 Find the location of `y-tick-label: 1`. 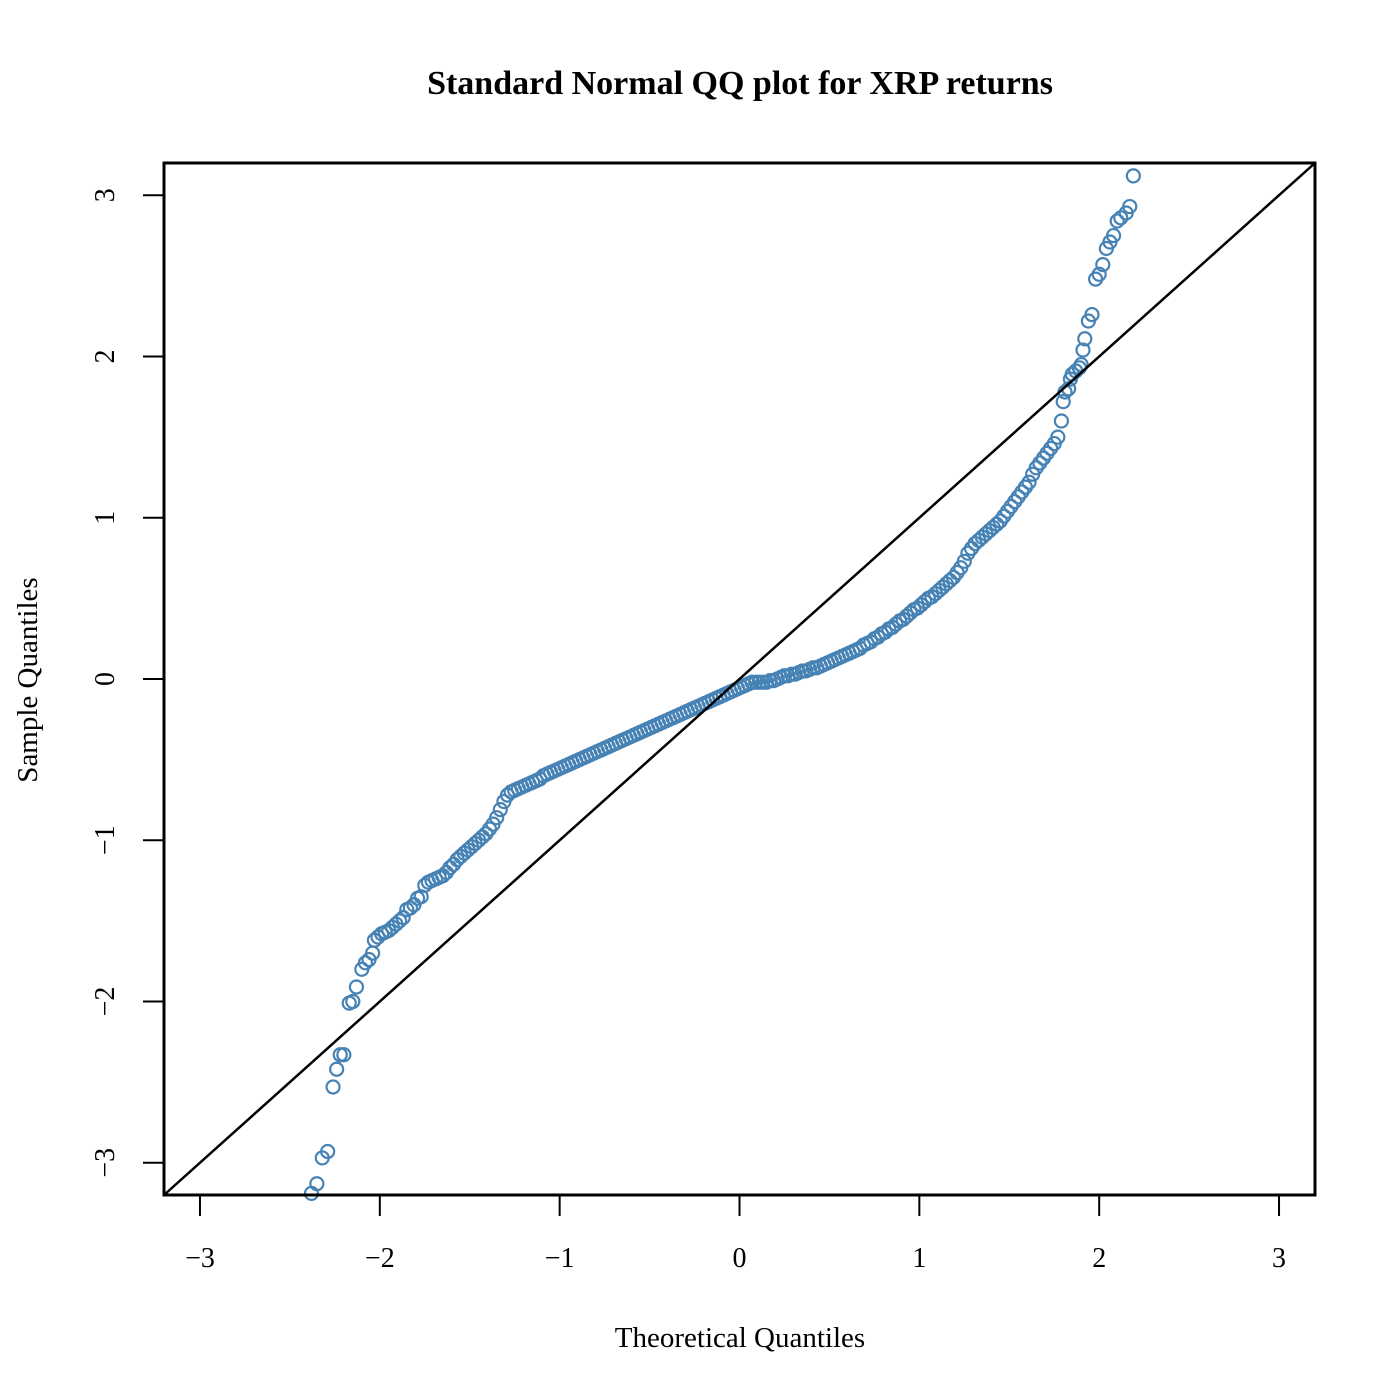

y-tick-label: 1 is located at coordinates (105, 518).